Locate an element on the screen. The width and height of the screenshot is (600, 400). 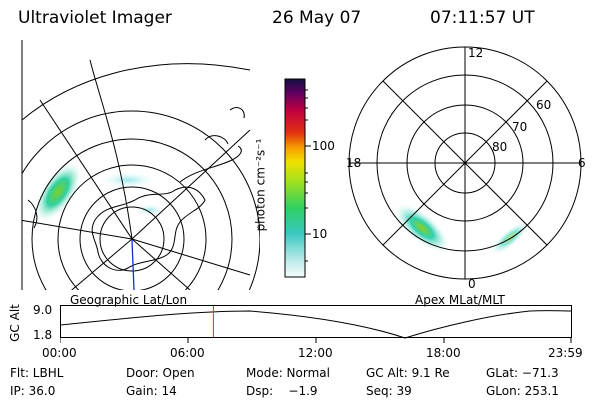
colorbar-label: photon cm⁻²s⁻¹ is located at coordinates (260, 185).